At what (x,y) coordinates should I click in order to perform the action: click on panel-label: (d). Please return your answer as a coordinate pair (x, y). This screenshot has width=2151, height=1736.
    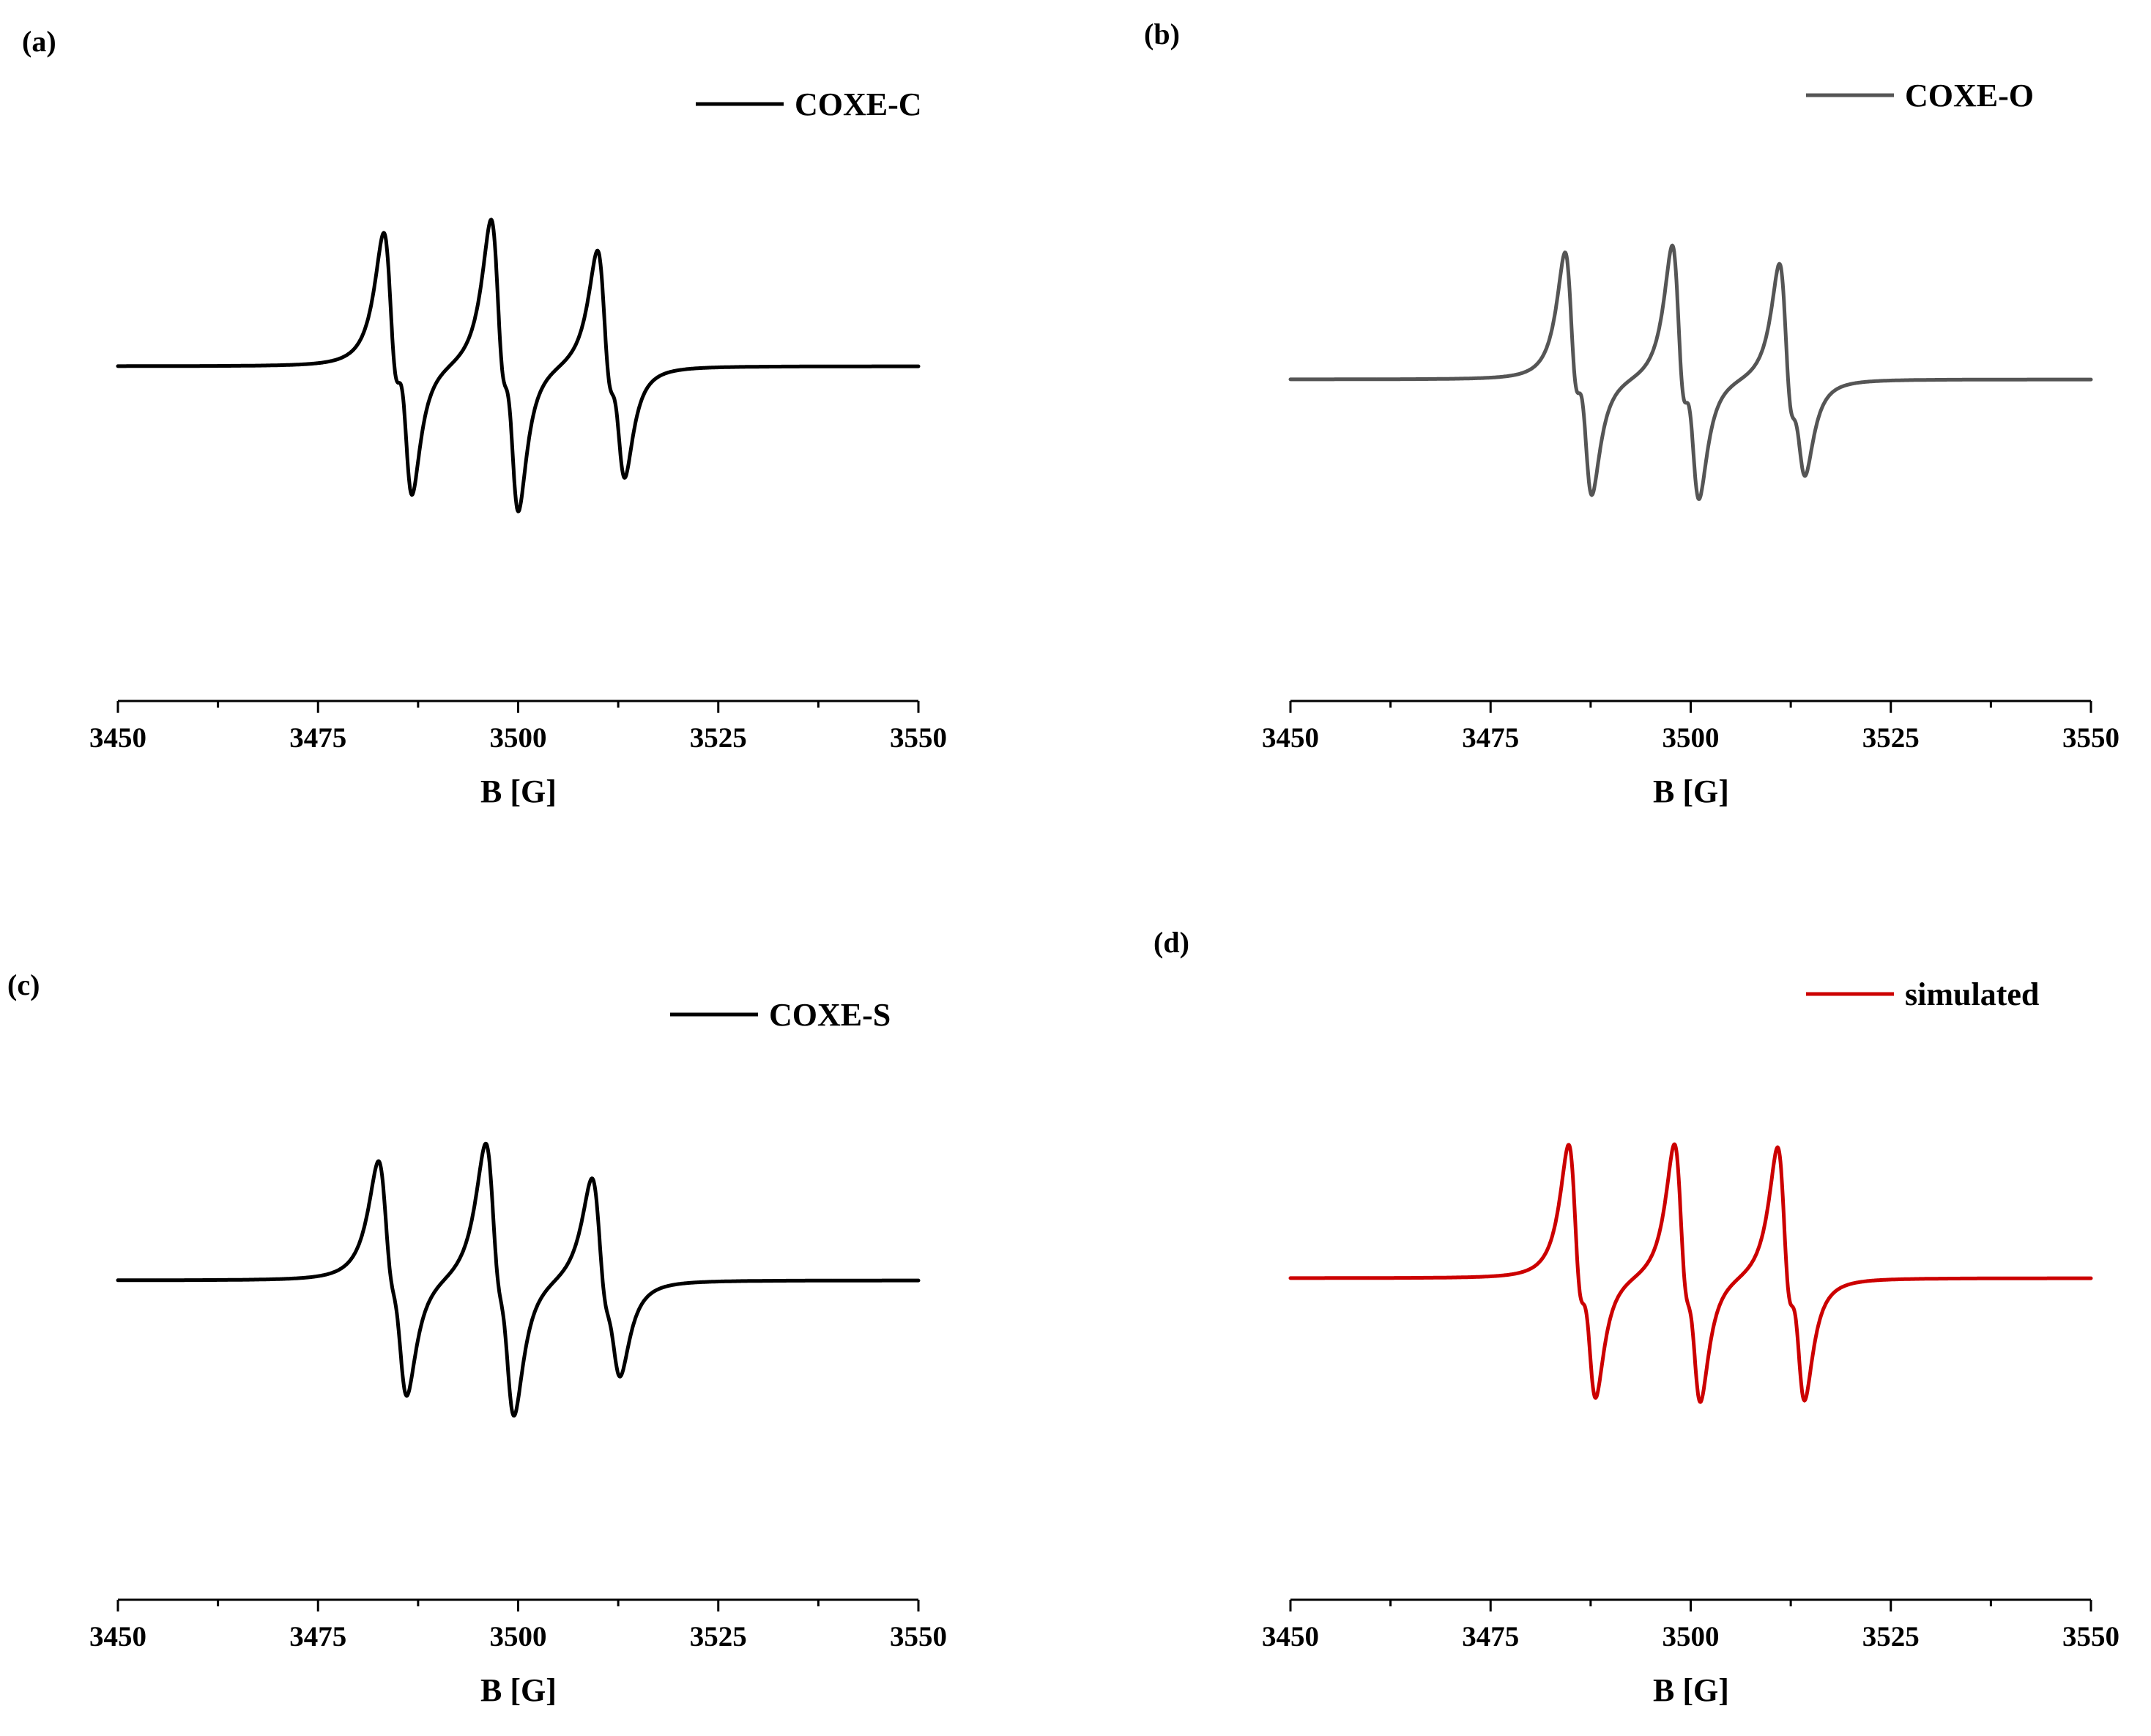
    Looking at the image, I should click on (1171, 942).